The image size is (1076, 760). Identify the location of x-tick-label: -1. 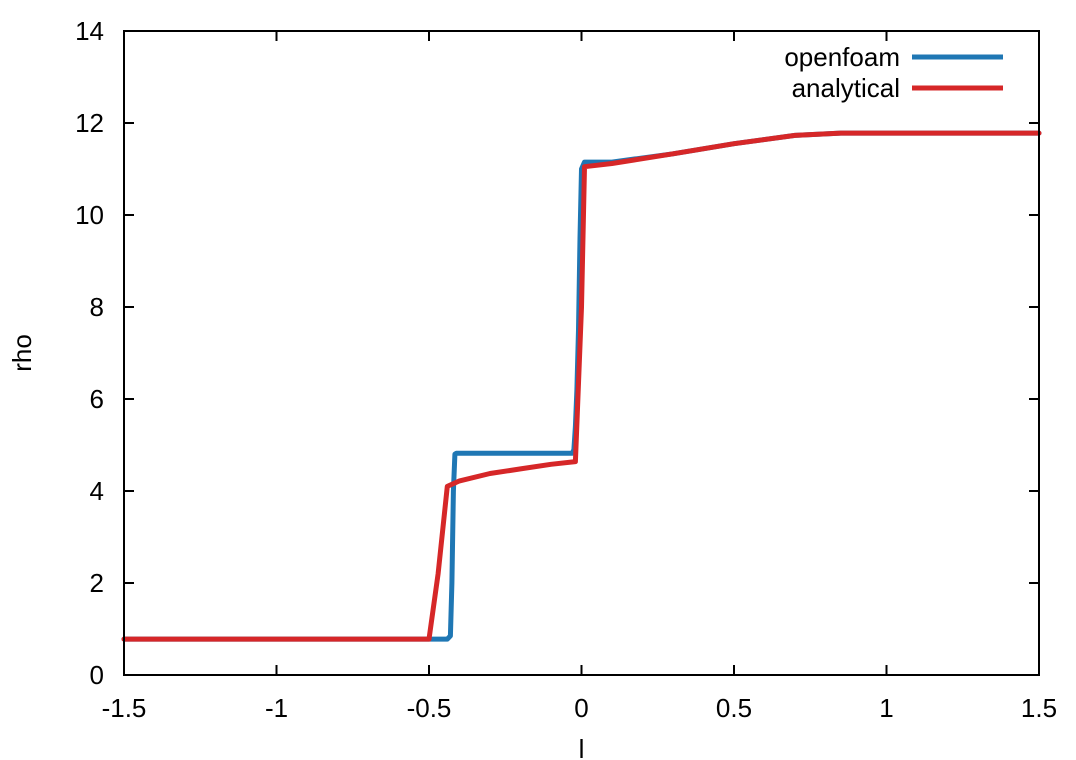
(276, 708).